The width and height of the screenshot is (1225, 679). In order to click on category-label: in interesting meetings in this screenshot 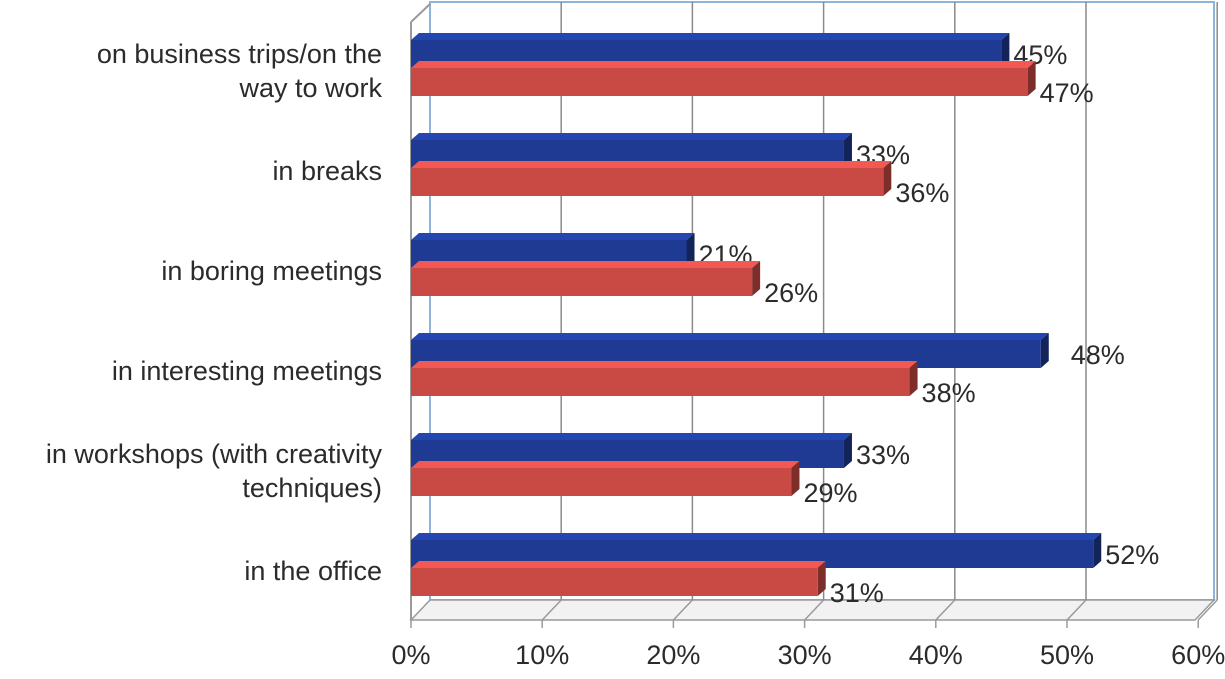, I will do `click(247, 371)`.